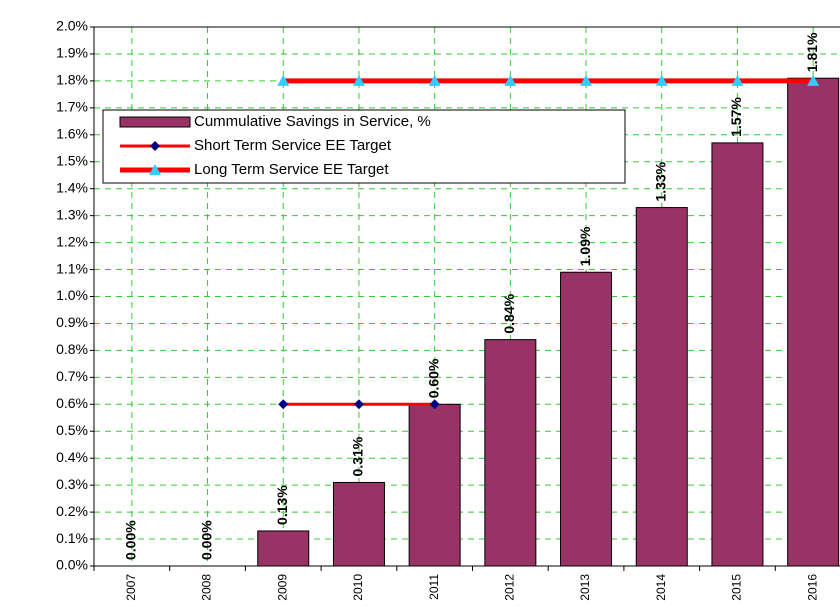 Image resolution: width=840 pixels, height=614 pixels. What do you see at coordinates (72, 26) in the screenshot?
I see `y-tick-label: 2.0%` at bounding box center [72, 26].